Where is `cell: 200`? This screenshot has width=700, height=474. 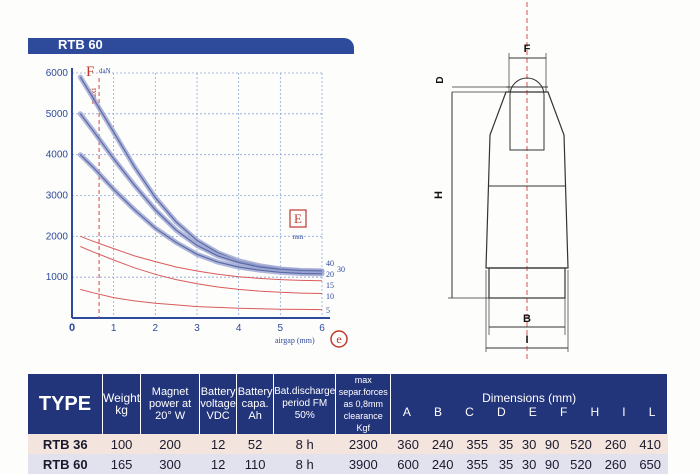
cell: 200 is located at coordinates (170, 444).